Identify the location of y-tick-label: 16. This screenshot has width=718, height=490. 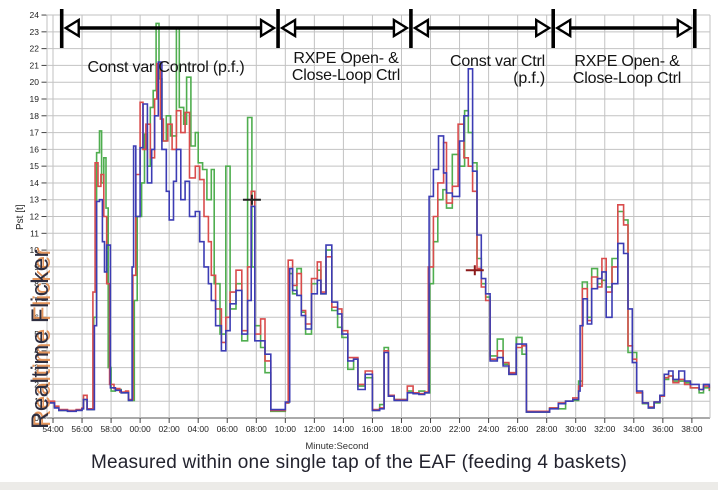
(35, 149).